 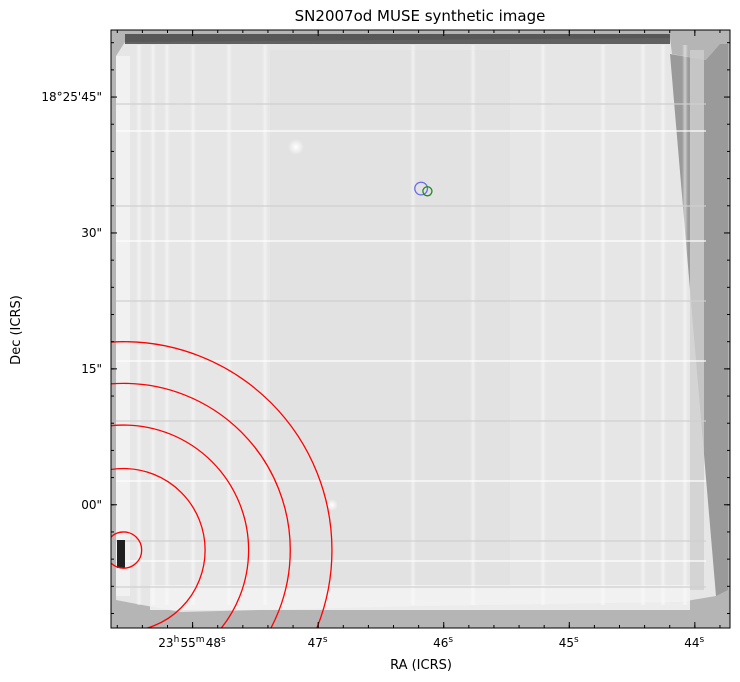 I want to click on y-axis-label: Dec (ICRS), so click(x=16, y=330).